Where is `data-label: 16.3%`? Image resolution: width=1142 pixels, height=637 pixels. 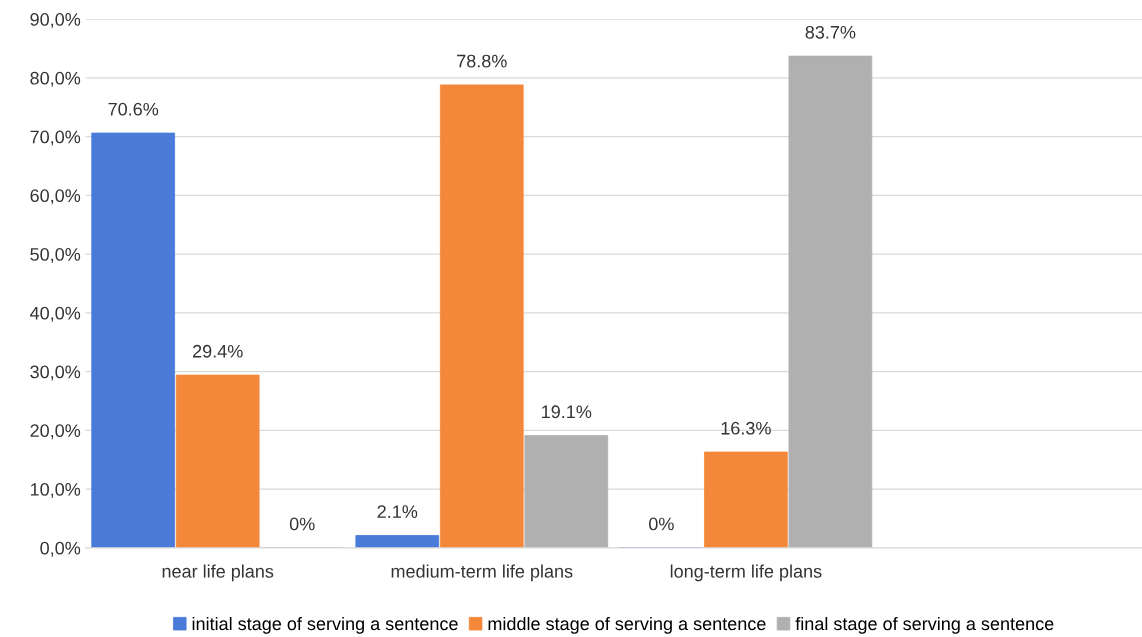
data-label: 16.3% is located at coordinates (746, 428).